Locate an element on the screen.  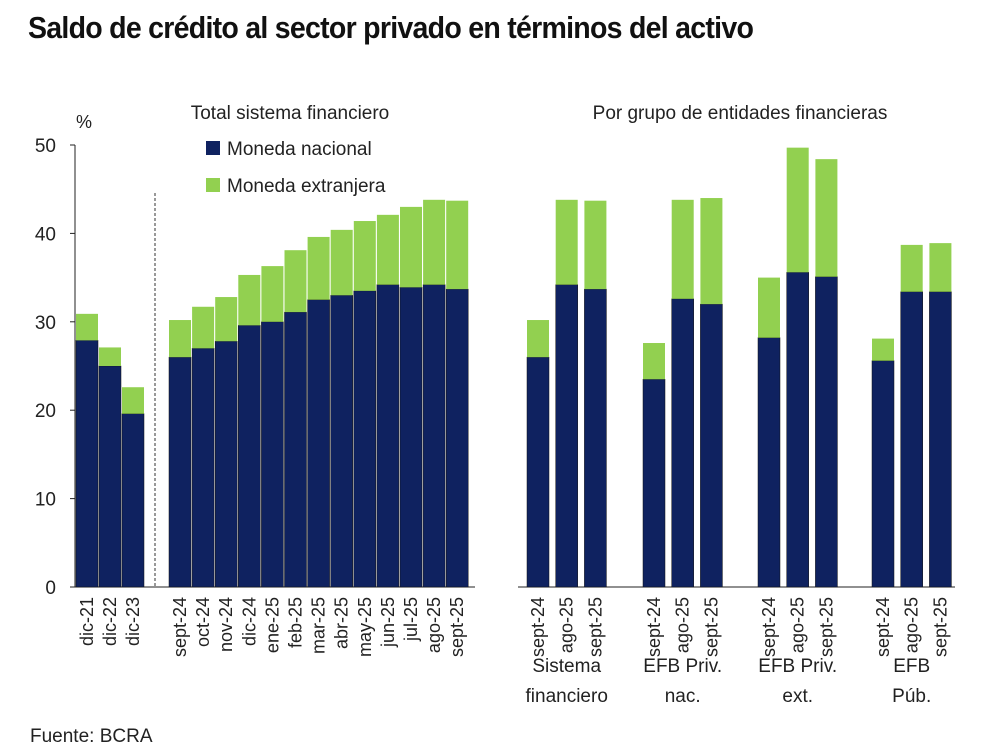
y-tick-label: 10 is located at coordinates (45, 500).